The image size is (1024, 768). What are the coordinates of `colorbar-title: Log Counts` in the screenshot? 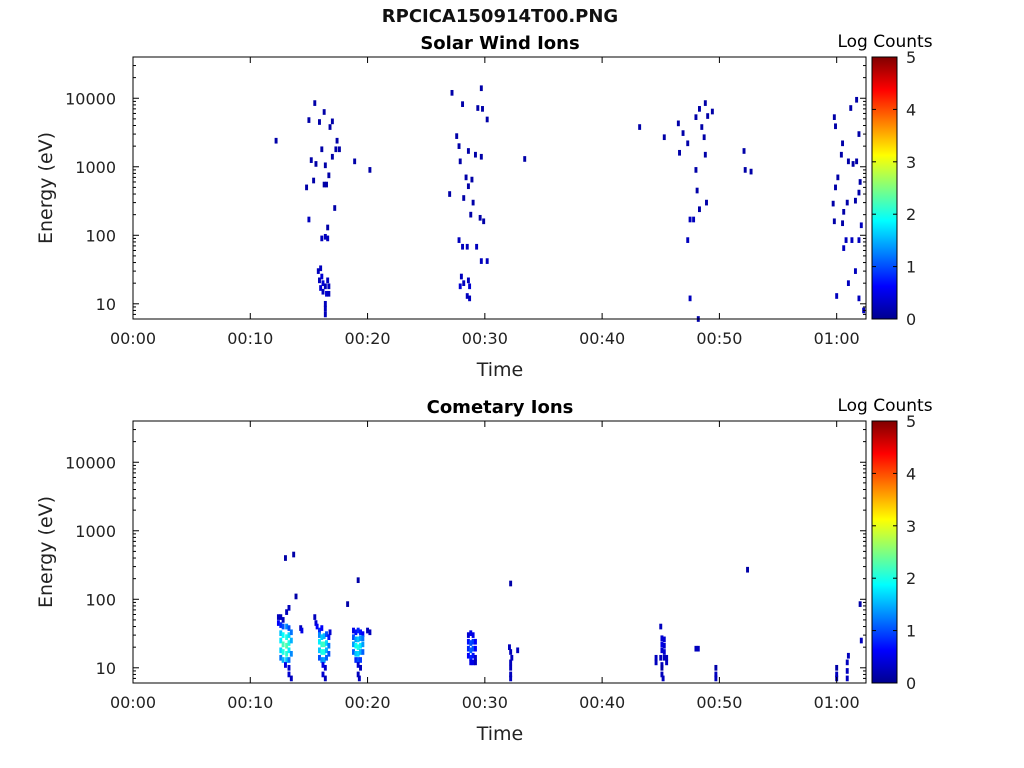 It's located at (884, 406).